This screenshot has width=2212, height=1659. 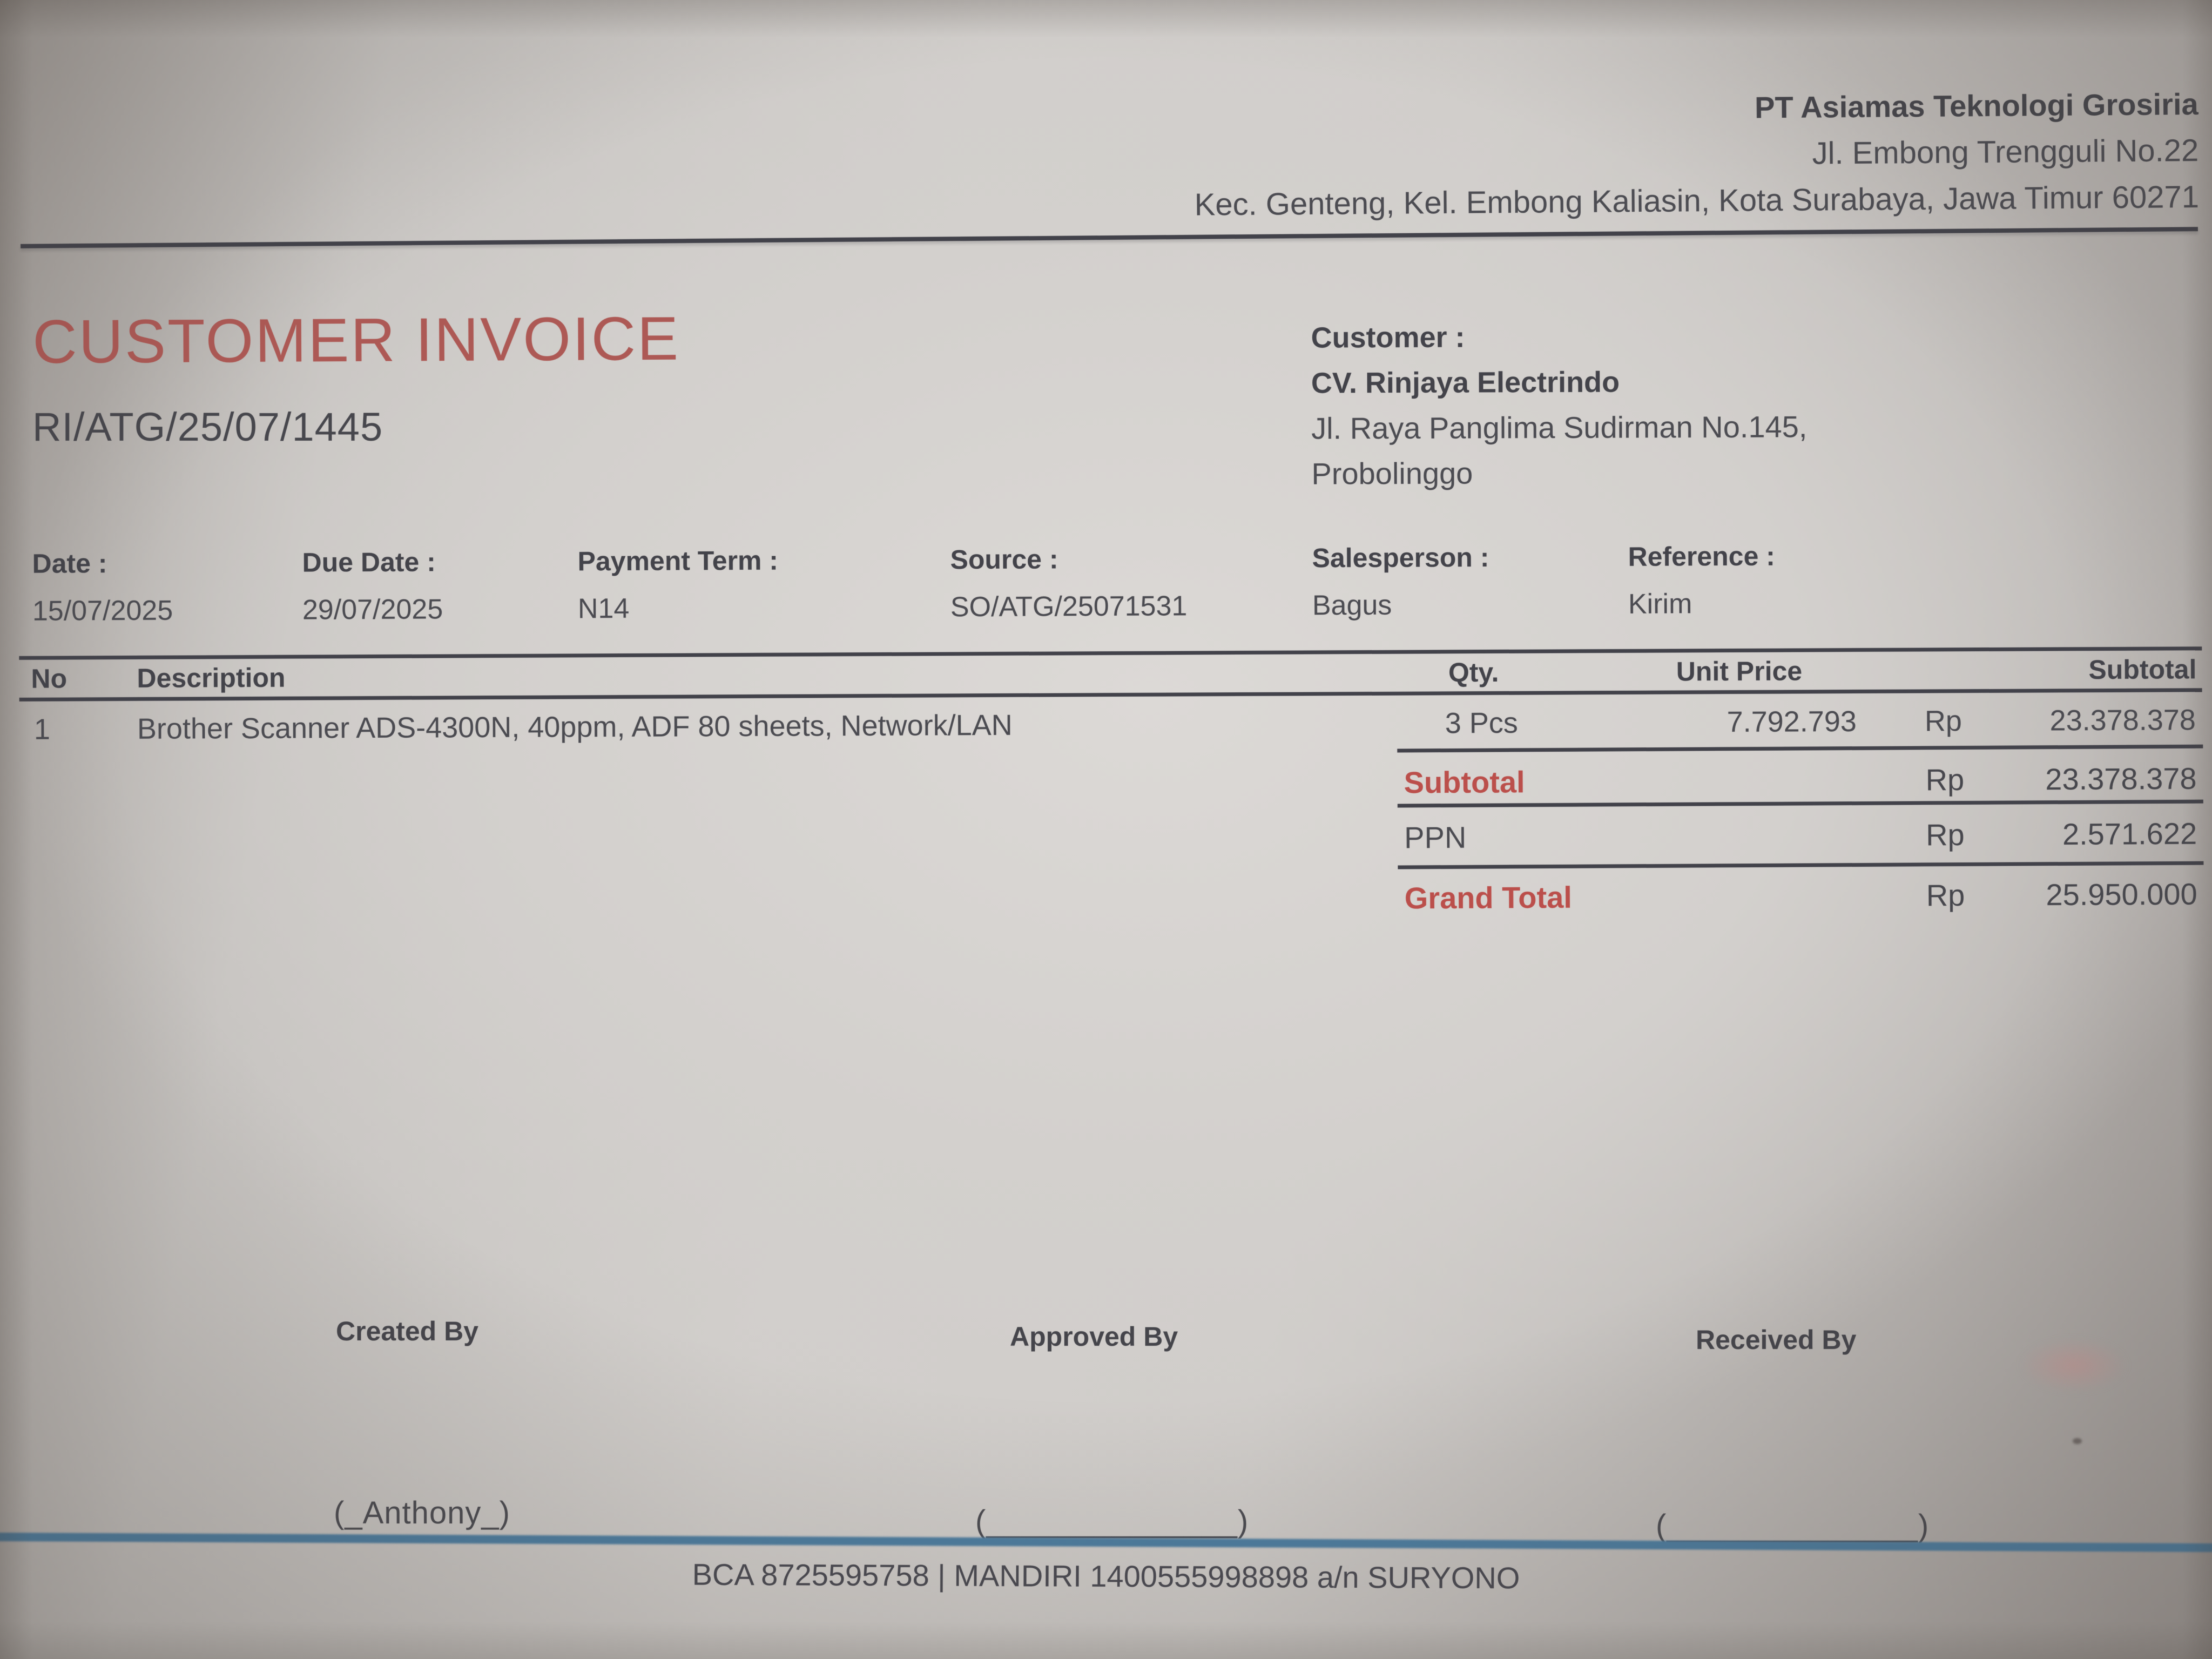 I want to click on reference-value: Kirim, so click(x=1660, y=604).